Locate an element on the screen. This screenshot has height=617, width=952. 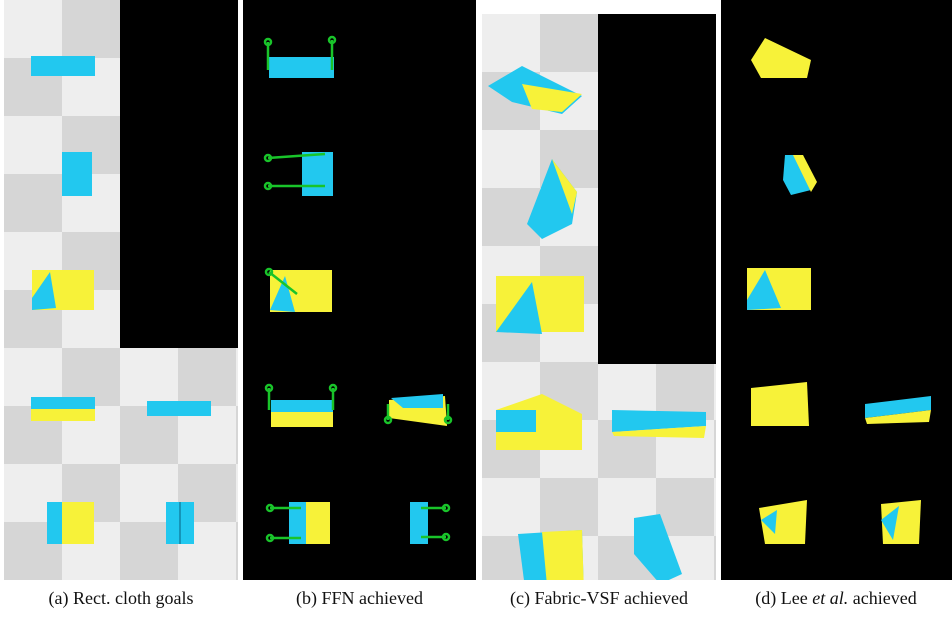
caption-d: (d) Lee et al. achieved is located at coordinates (836, 598).